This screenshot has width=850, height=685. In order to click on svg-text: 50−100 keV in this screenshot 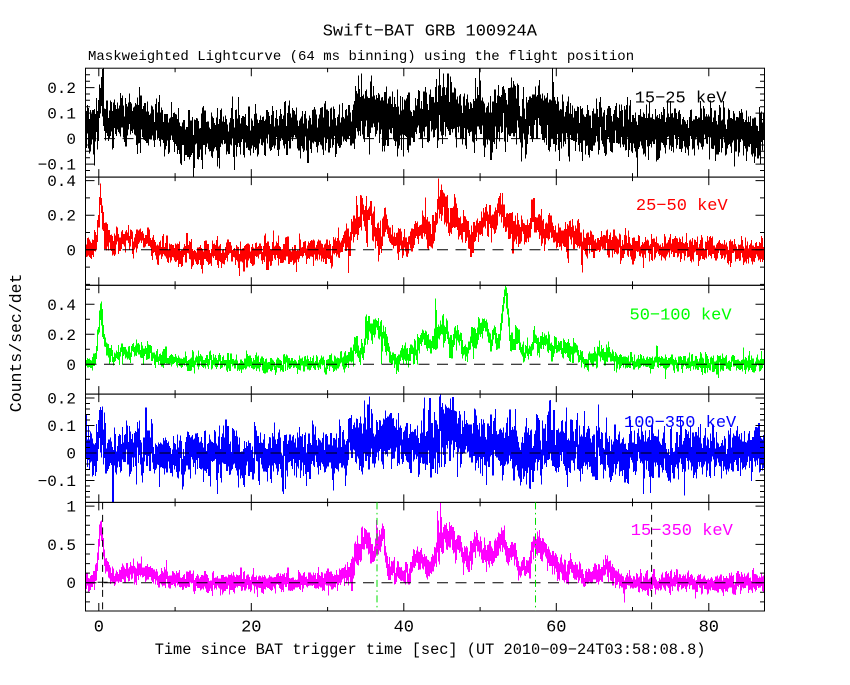, I will do `click(681, 315)`.